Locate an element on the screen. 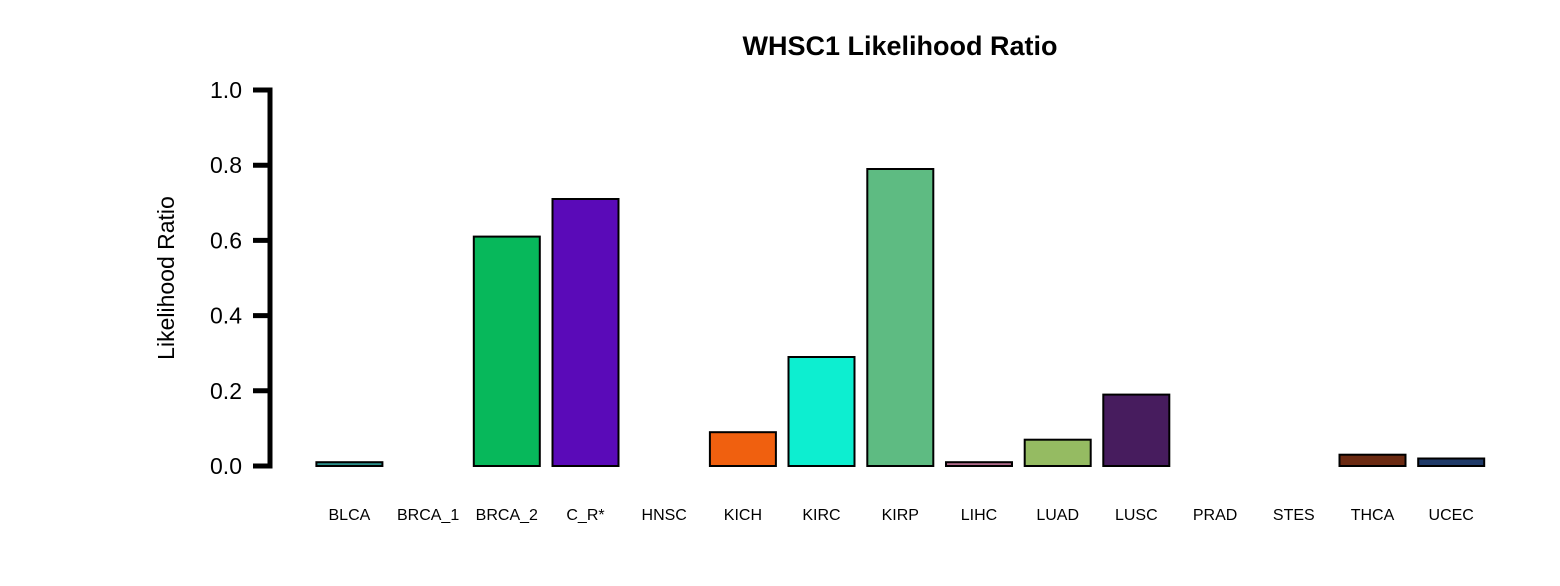  x-tick-label: KIRC is located at coordinates (821, 515).